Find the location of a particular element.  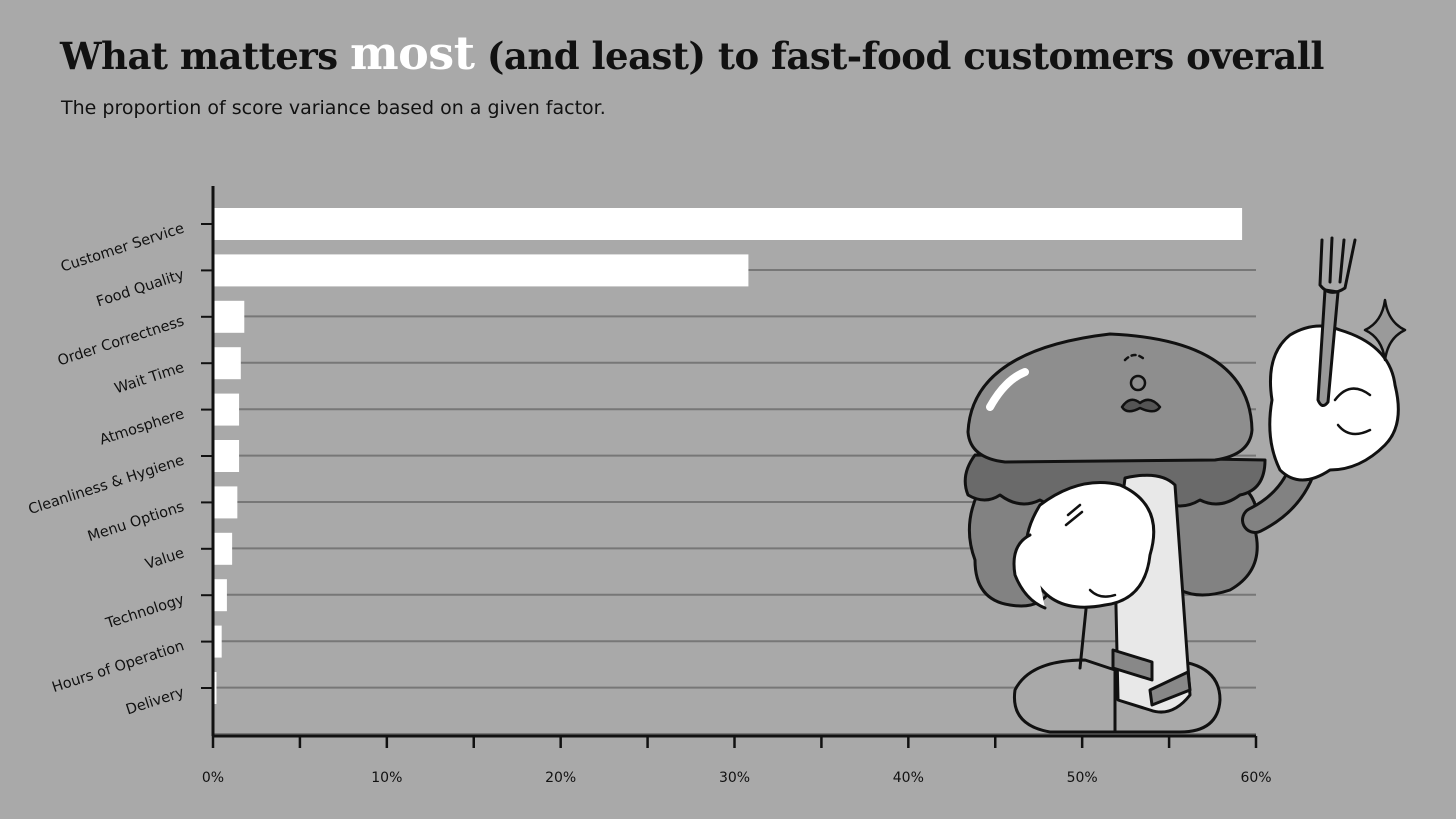

category-label: Value is located at coordinates (164, 559).